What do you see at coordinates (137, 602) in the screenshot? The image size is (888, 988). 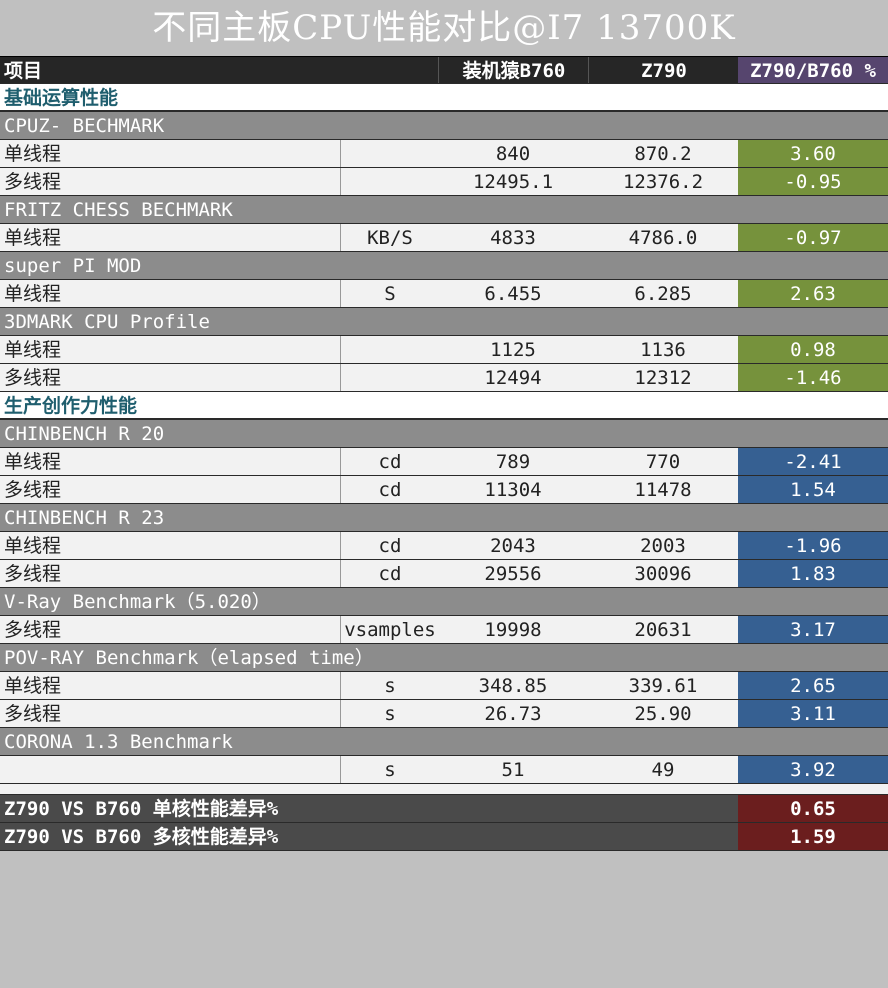 I see `group-title: V-Ray Benchmark（5.020）` at bounding box center [137, 602].